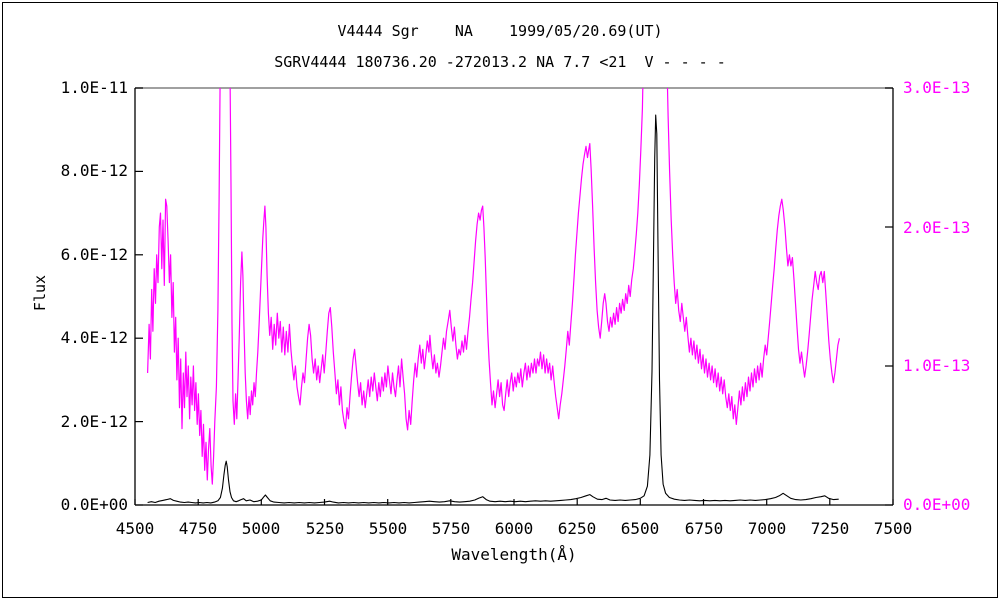 The image size is (1000, 600). I want to click on chart-title: V4444 Sgr NA 1999/05/20.69(UT), so click(500, 31).